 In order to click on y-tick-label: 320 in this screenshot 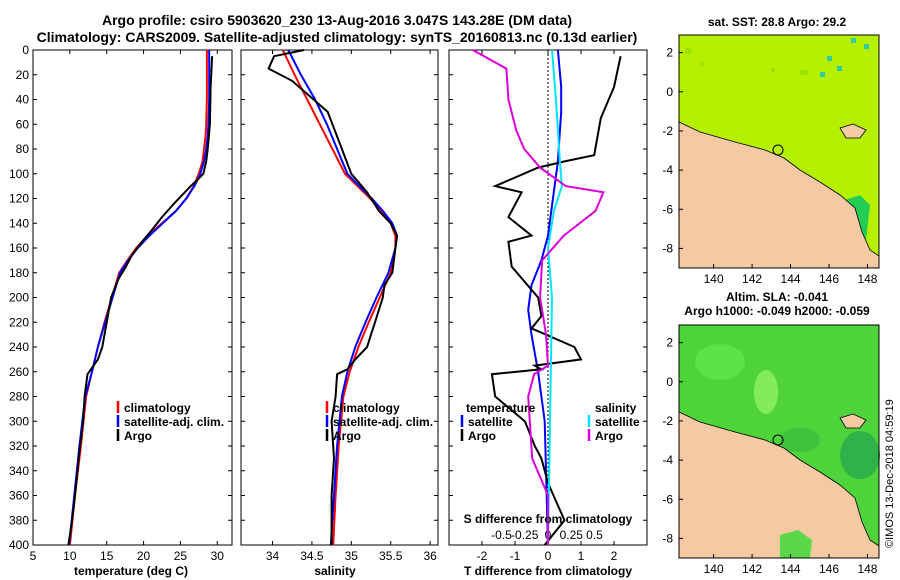, I will do `click(19, 446)`.